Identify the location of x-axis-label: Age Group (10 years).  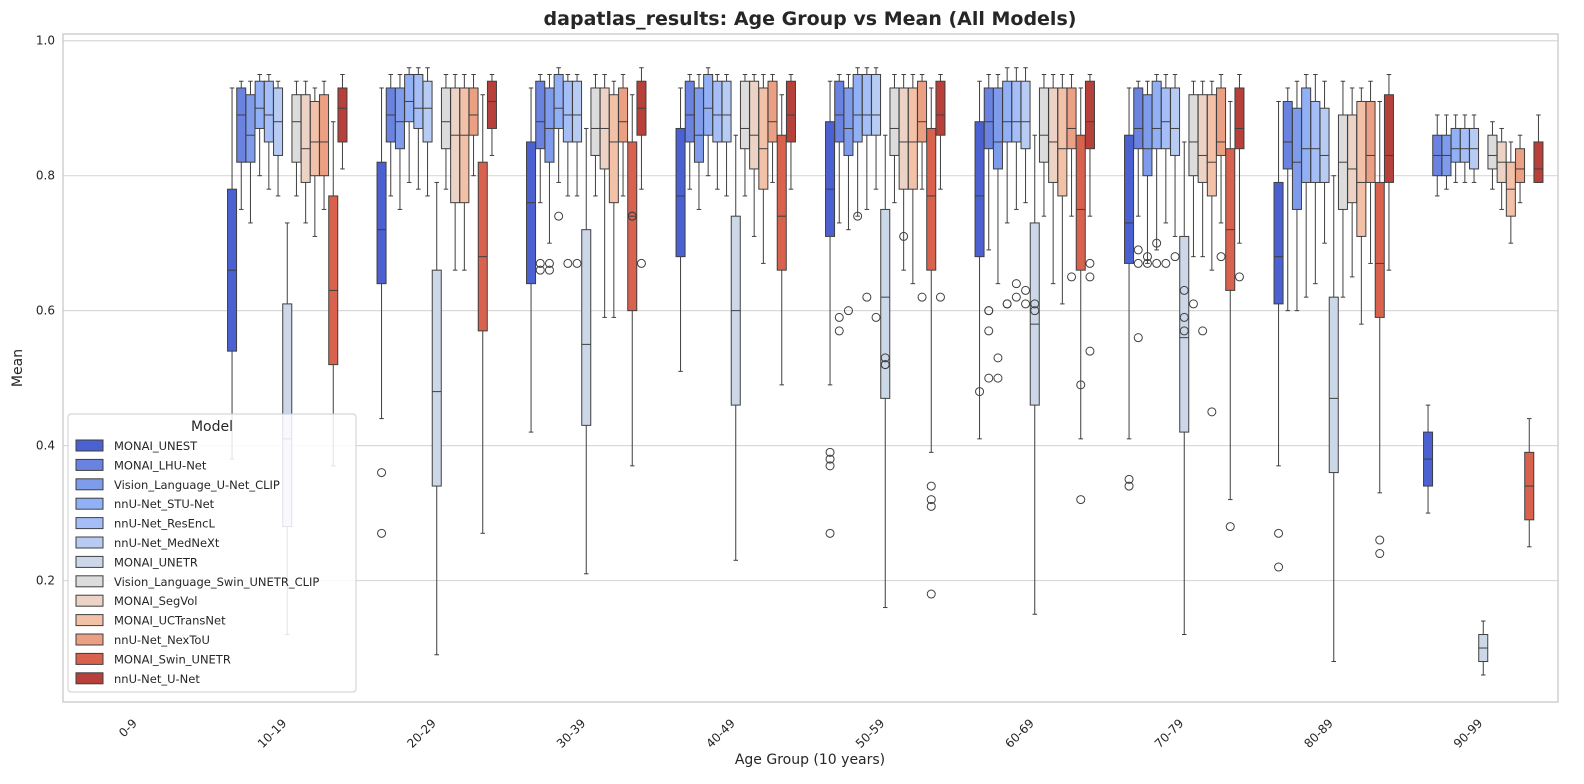
(810, 760).